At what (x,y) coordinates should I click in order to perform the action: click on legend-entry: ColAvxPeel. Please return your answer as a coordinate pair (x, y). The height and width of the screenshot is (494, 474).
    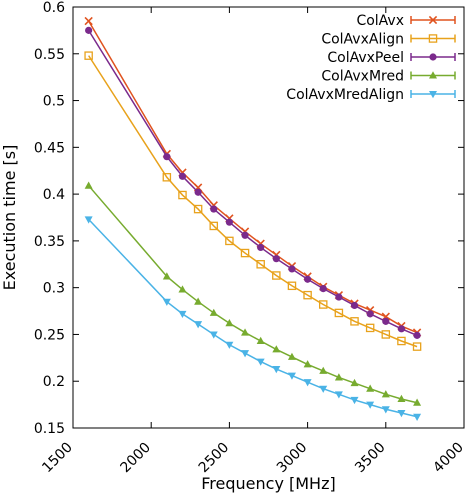
    Looking at the image, I should click on (391, 58).